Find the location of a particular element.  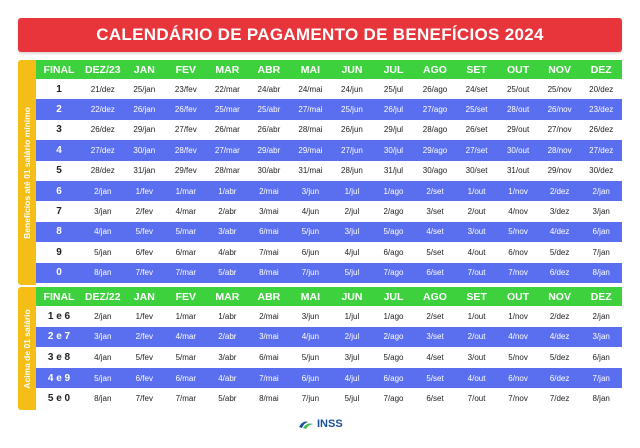

payment-date-cell: 26/mar is located at coordinates (227, 130).